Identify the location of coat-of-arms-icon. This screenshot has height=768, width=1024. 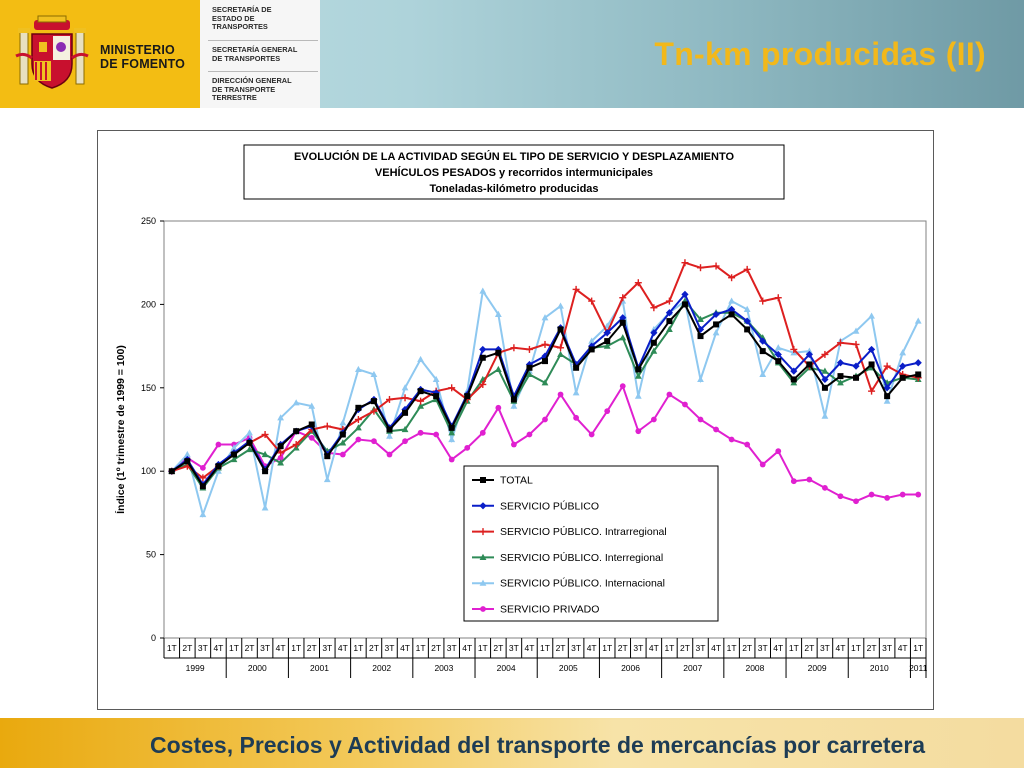
(52, 52).